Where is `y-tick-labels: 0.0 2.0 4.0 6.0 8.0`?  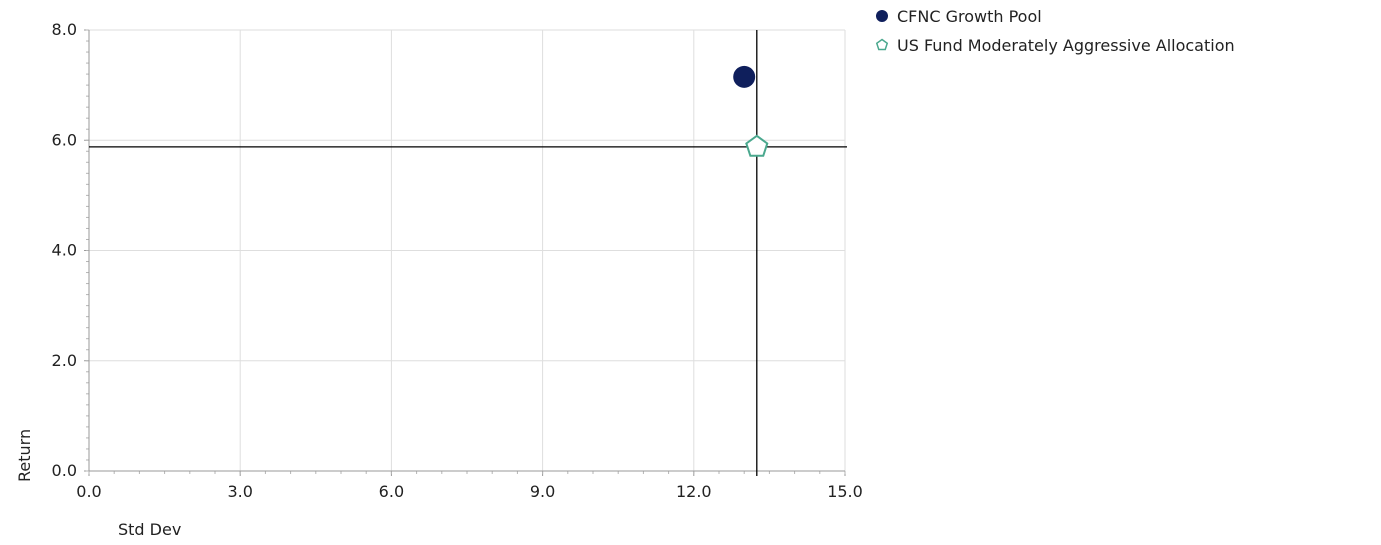 y-tick-labels: 0.0 2.0 4.0 6.0 8.0 is located at coordinates (64, 250).